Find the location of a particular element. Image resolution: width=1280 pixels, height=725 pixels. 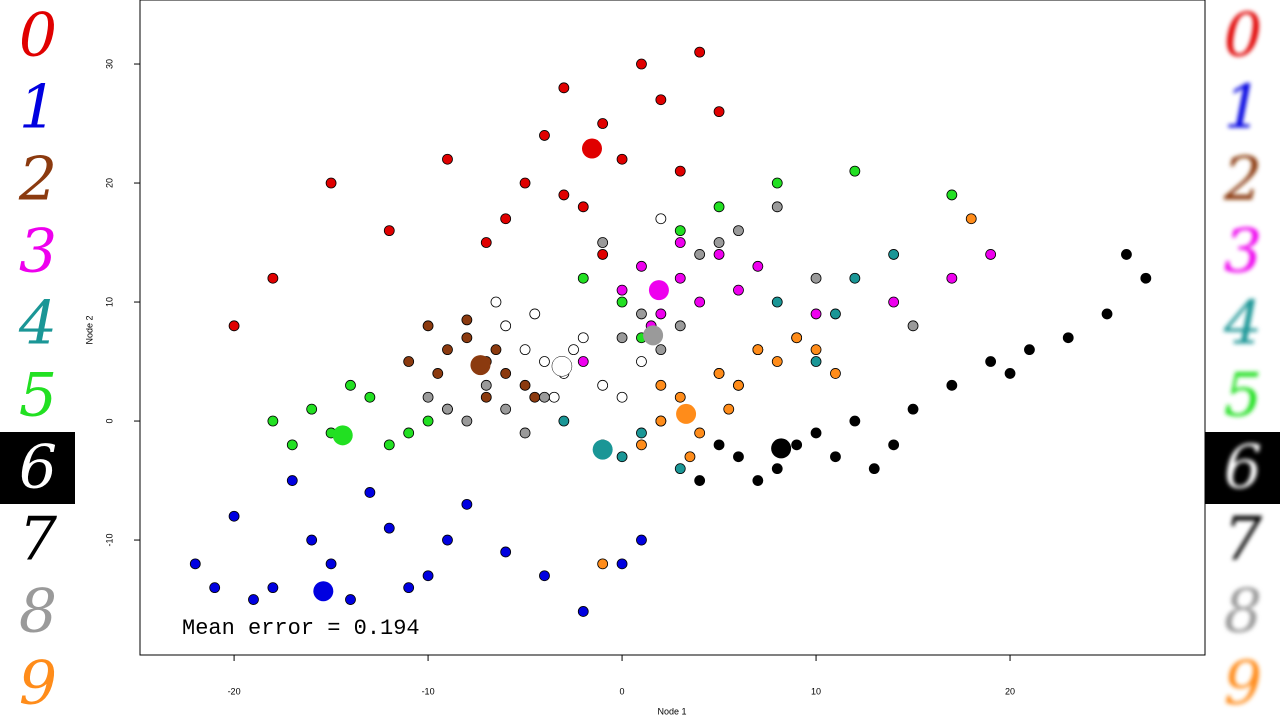

legend-digit: 5 is located at coordinates (38, 396).